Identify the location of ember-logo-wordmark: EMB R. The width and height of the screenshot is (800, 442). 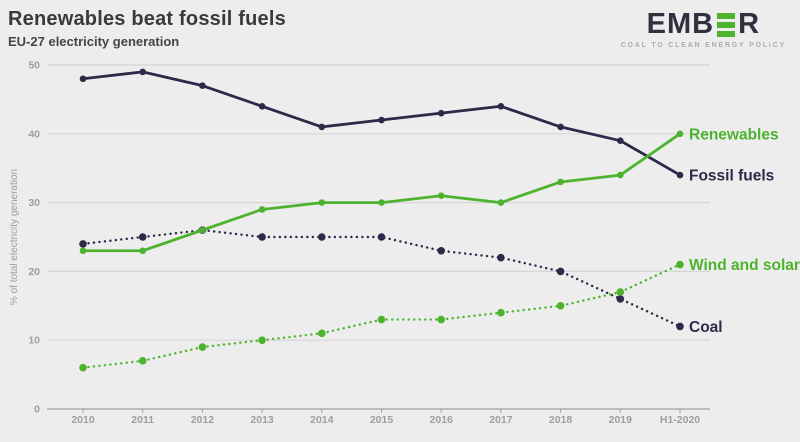
(703, 24).